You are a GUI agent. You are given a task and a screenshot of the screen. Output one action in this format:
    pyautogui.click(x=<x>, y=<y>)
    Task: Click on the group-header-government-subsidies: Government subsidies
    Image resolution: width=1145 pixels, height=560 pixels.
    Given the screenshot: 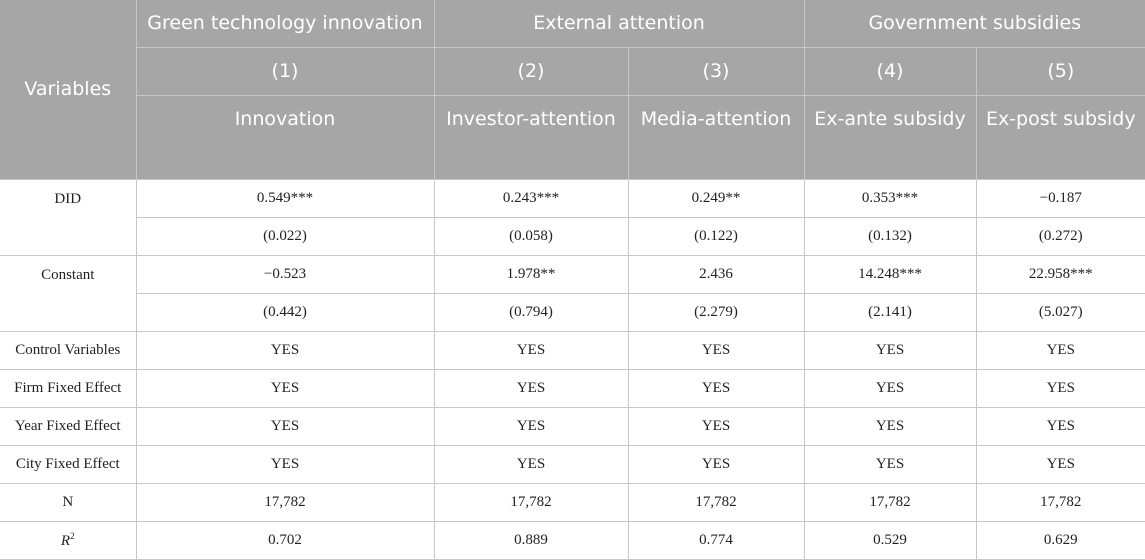 What is the action you would take?
    pyautogui.click(x=974, y=24)
    